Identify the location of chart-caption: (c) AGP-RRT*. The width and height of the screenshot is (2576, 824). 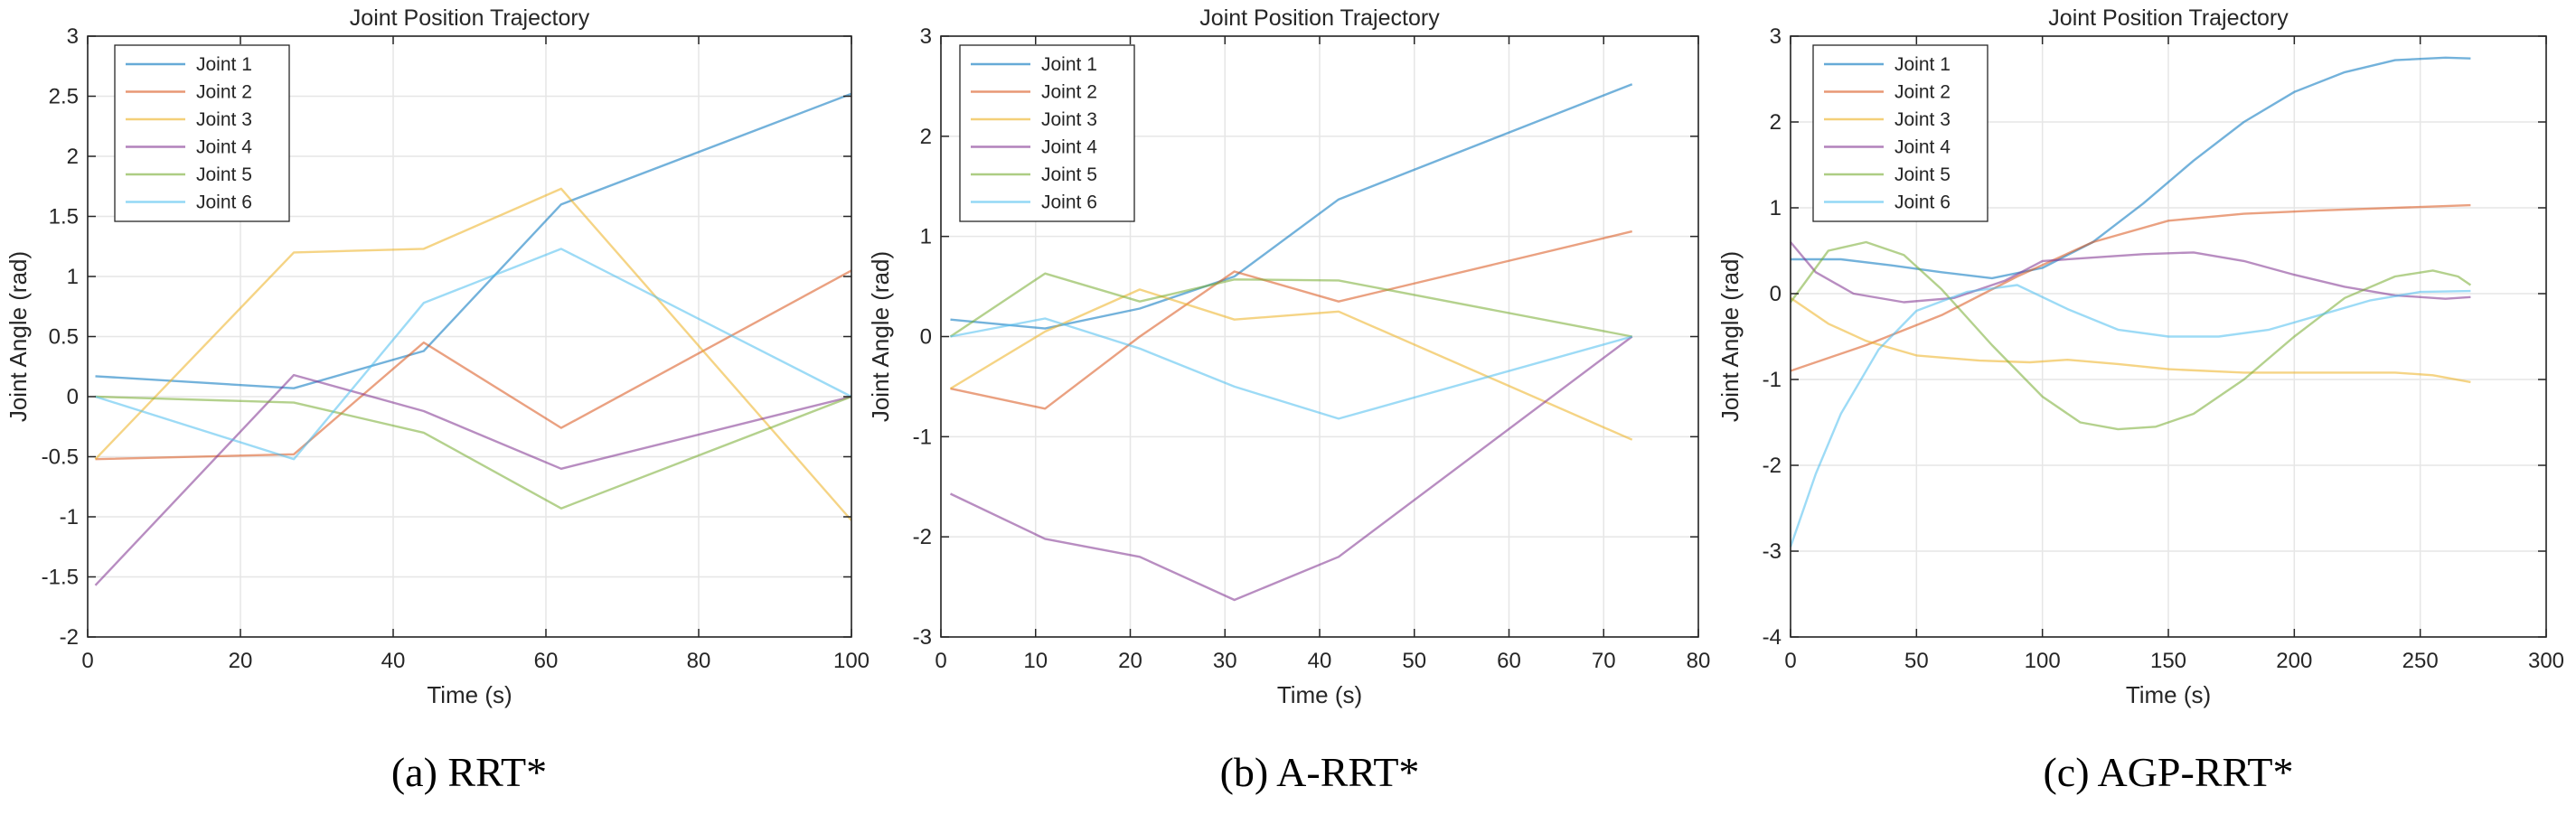
(2168, 772).